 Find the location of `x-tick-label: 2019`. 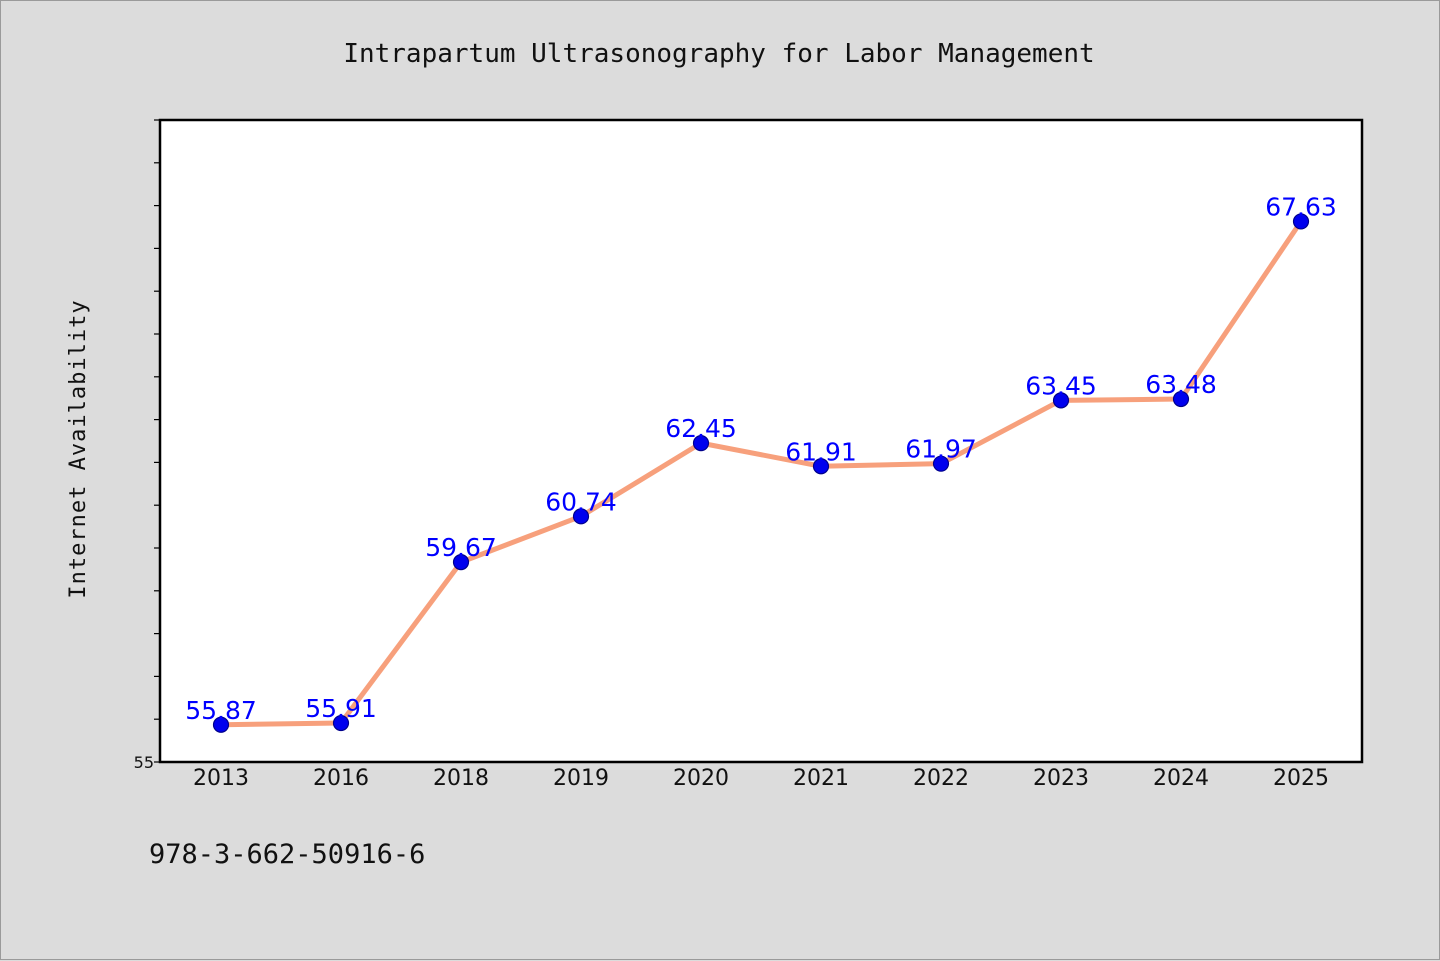

x-tick-label: 2019 is located at coordinates (581, 778).